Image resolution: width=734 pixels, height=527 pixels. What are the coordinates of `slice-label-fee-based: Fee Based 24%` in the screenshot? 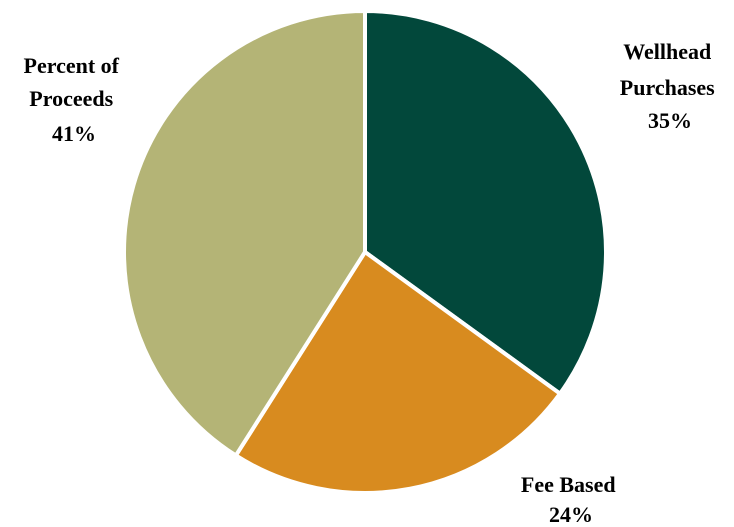 It's located at (571, 499).